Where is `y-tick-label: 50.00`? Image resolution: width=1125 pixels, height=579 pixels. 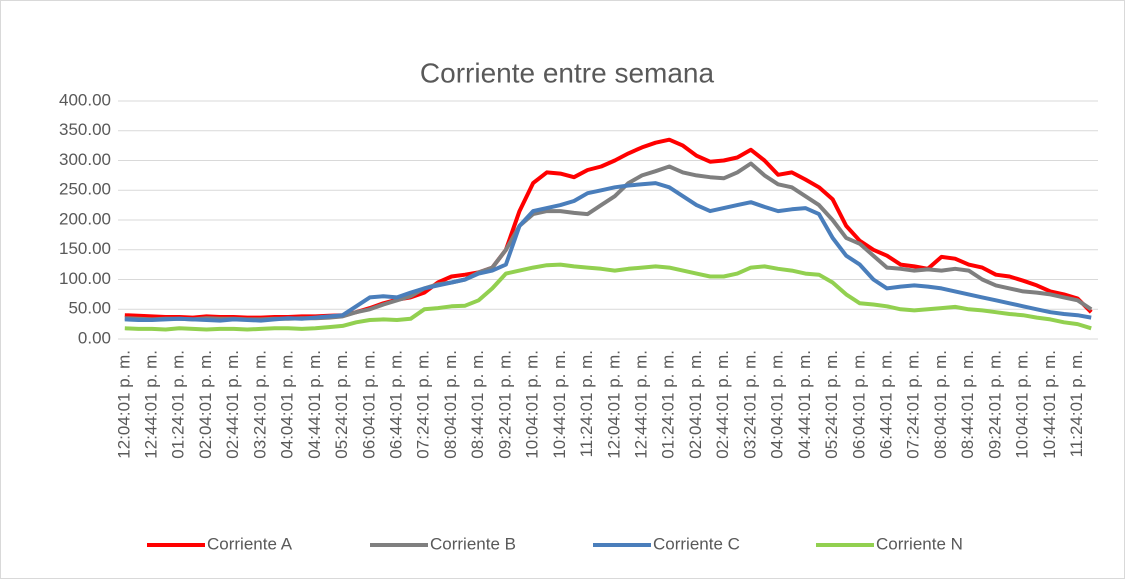
y-tick-label: 50.00 is located at coordinates (89, 308).